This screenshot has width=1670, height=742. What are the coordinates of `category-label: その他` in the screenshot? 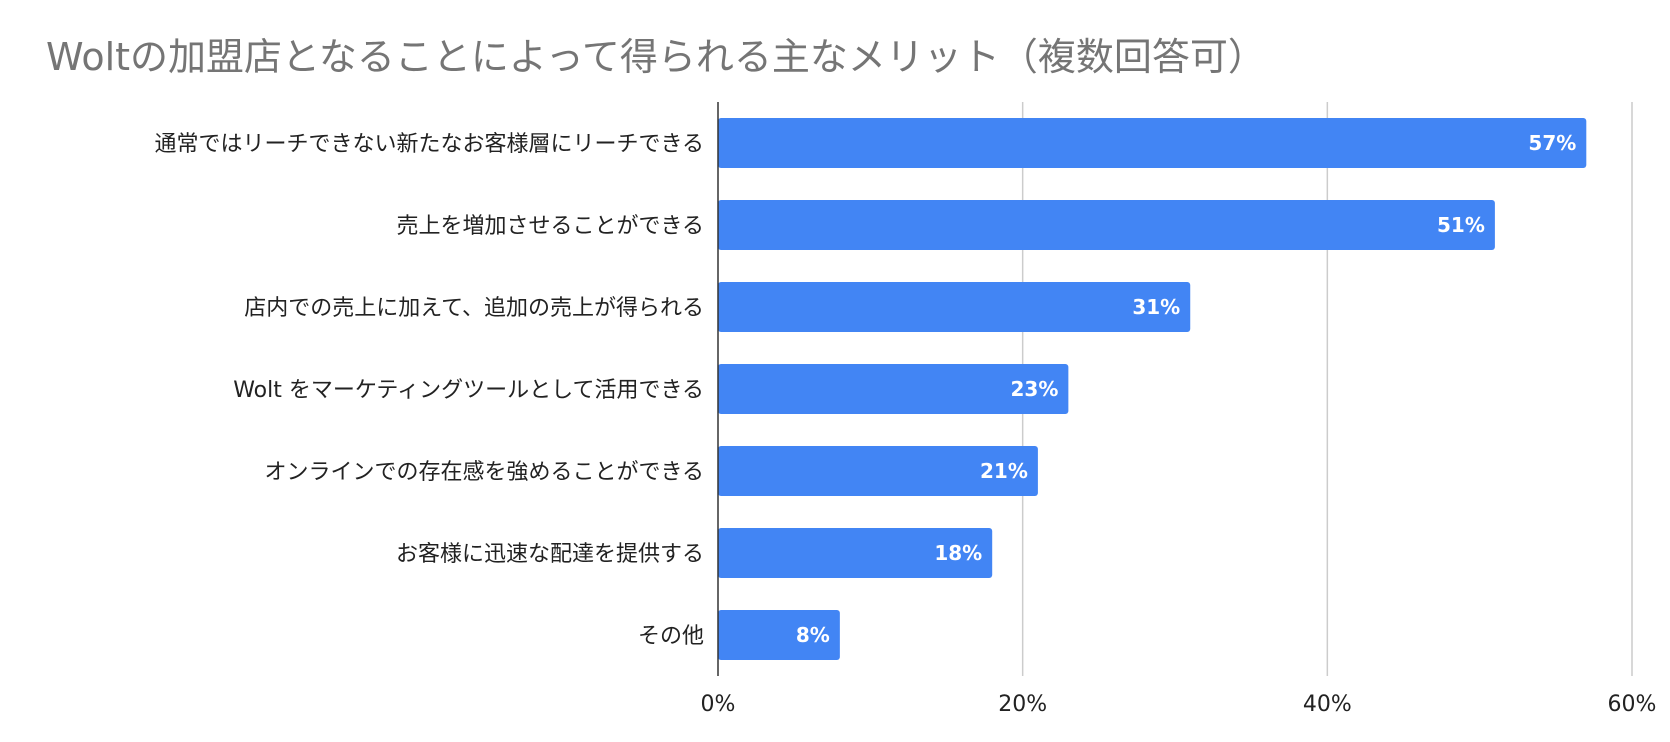 It's located at (671, 636).